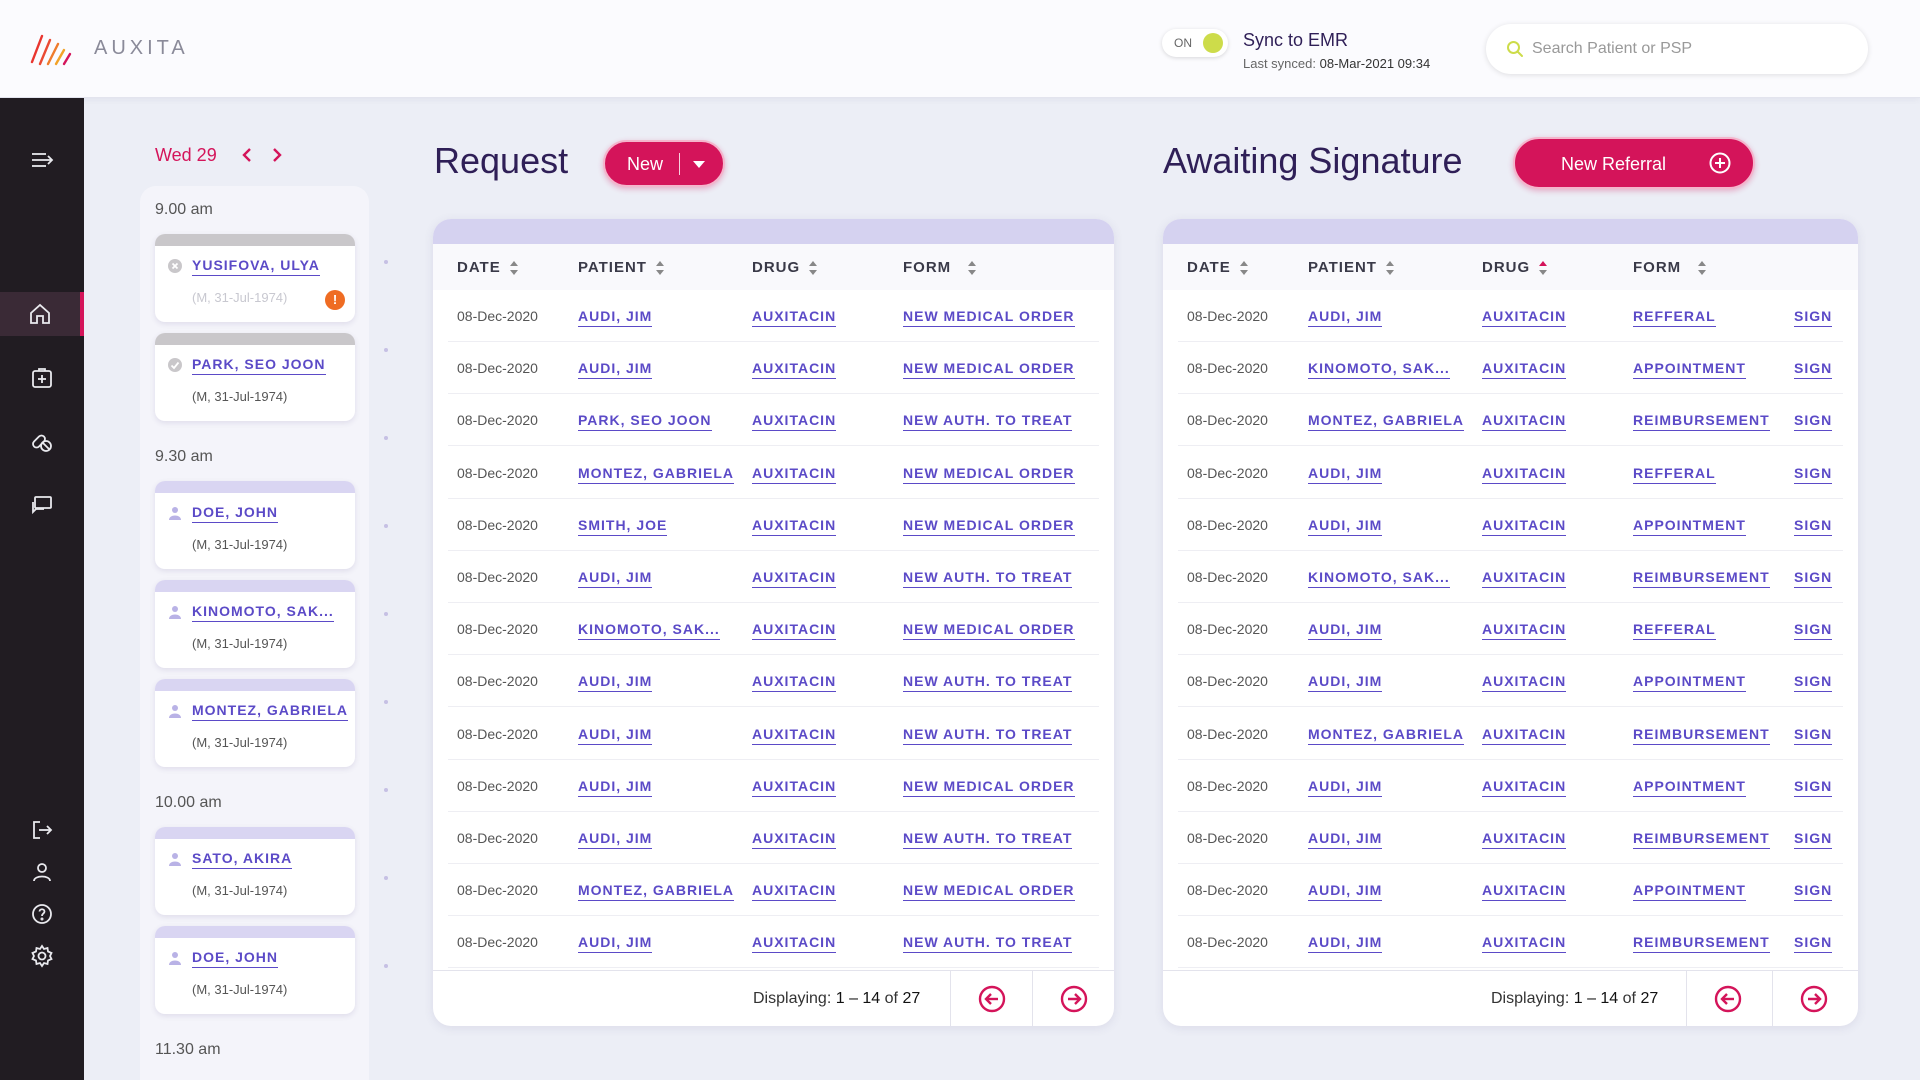 The height and width of the screenshot is (1080, 1920). Describe the element at coordinates (255, 624) in the screenshot. I see `appointment-card: KINOMOTO, SAK... (M, 31-Jul-1974)` at that location.